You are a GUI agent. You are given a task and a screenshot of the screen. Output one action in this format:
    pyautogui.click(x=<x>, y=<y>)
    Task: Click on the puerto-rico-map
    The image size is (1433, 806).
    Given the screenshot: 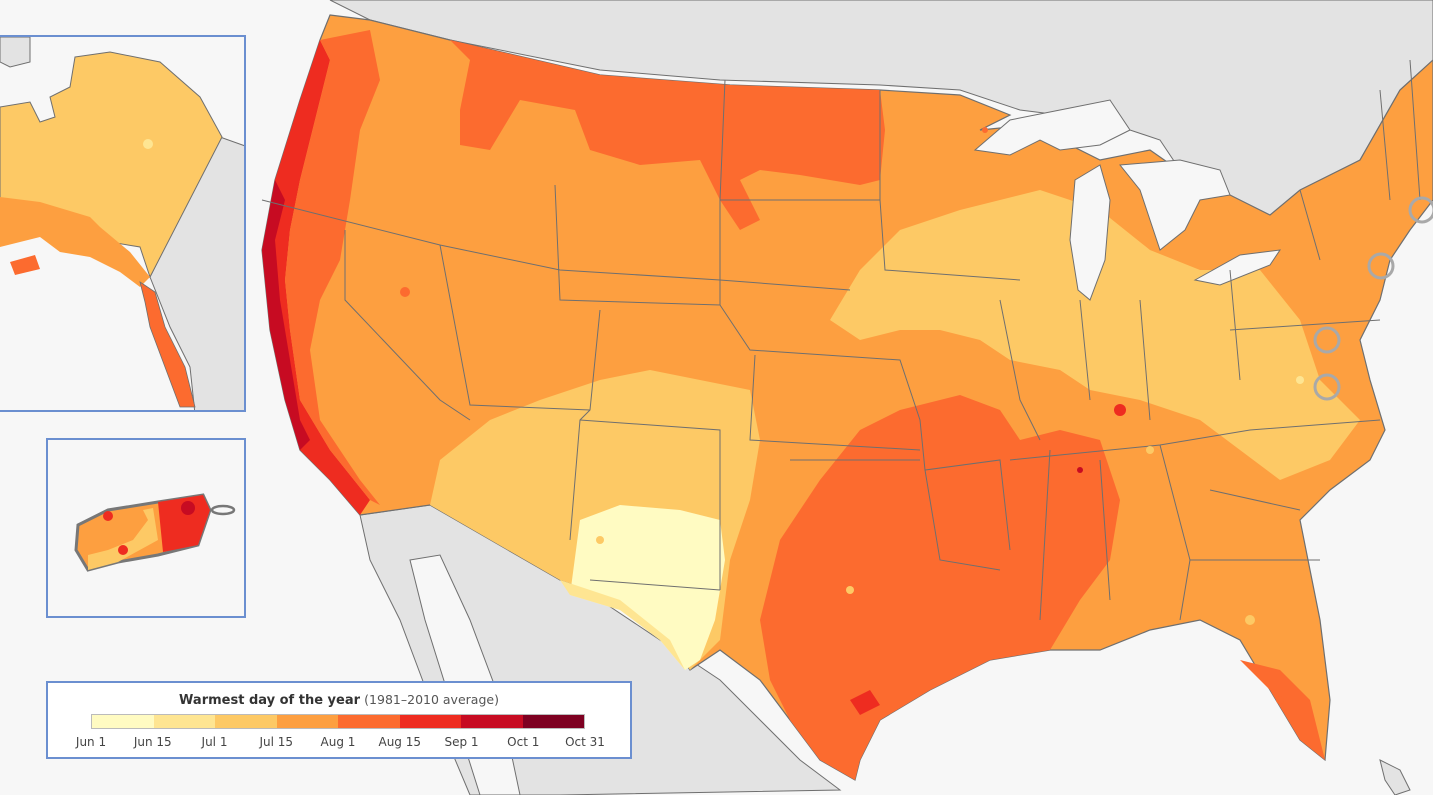 What is the action you would take?
    pyautogui.click(x=155, y=532)
    